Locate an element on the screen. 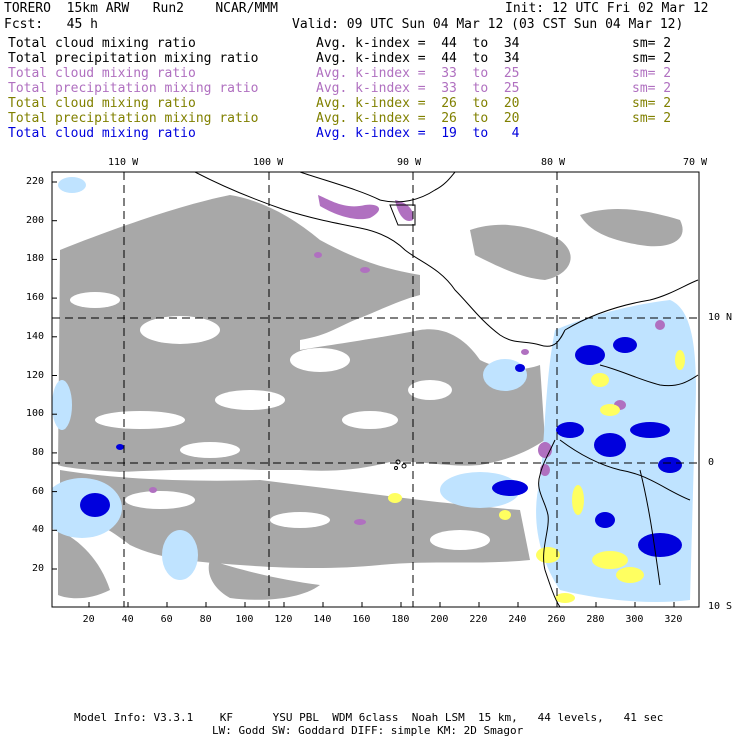 This screenshot has height=740, width=740. longitude-label: 80 W is located at coordinates (553, 162).